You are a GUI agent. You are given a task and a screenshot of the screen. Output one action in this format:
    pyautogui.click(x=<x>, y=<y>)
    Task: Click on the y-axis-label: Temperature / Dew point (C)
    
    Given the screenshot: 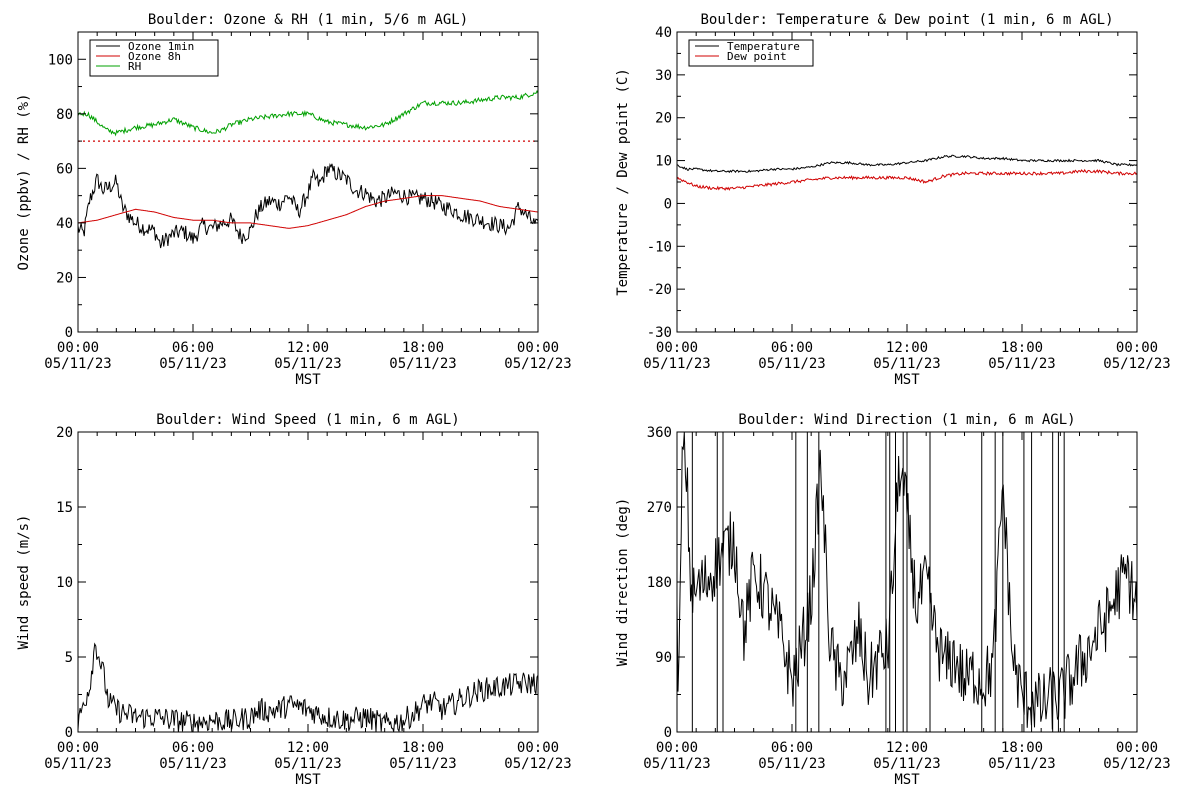 What is the action you would take?
    pyautogui.click(x=623, y=182)
    